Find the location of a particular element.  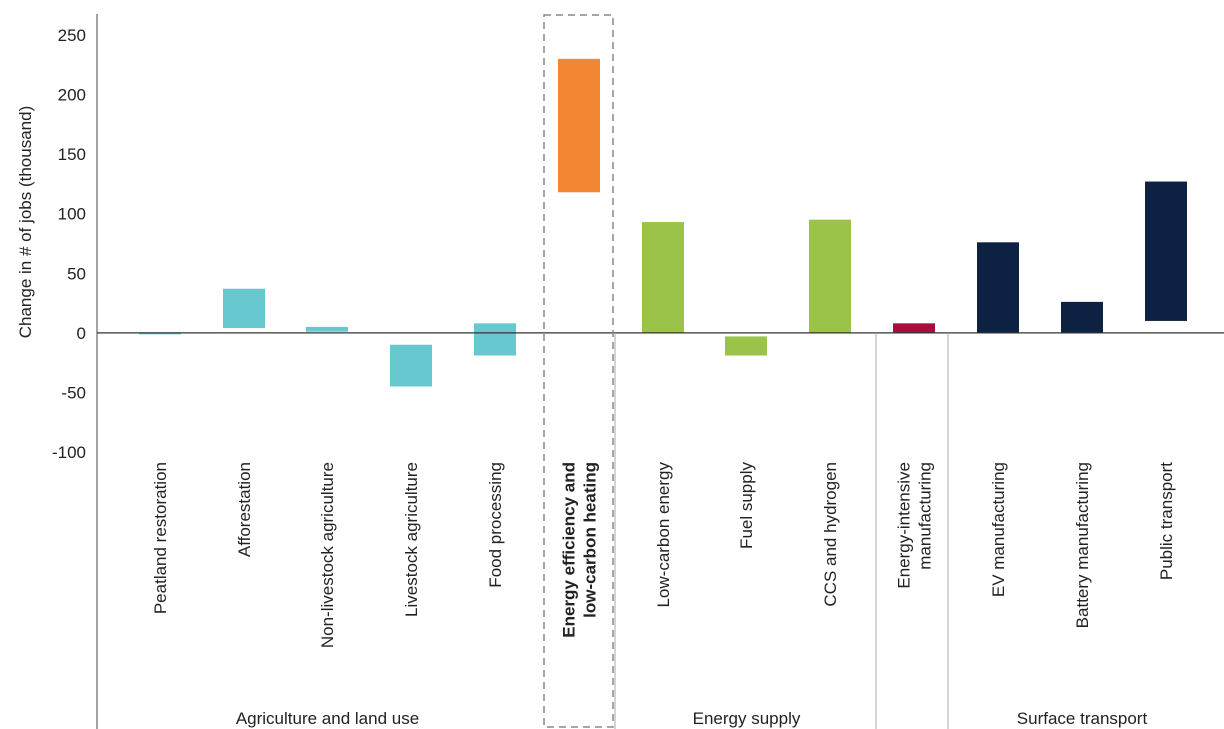

category-label: Afforestation is located at coordinates (244, 509).